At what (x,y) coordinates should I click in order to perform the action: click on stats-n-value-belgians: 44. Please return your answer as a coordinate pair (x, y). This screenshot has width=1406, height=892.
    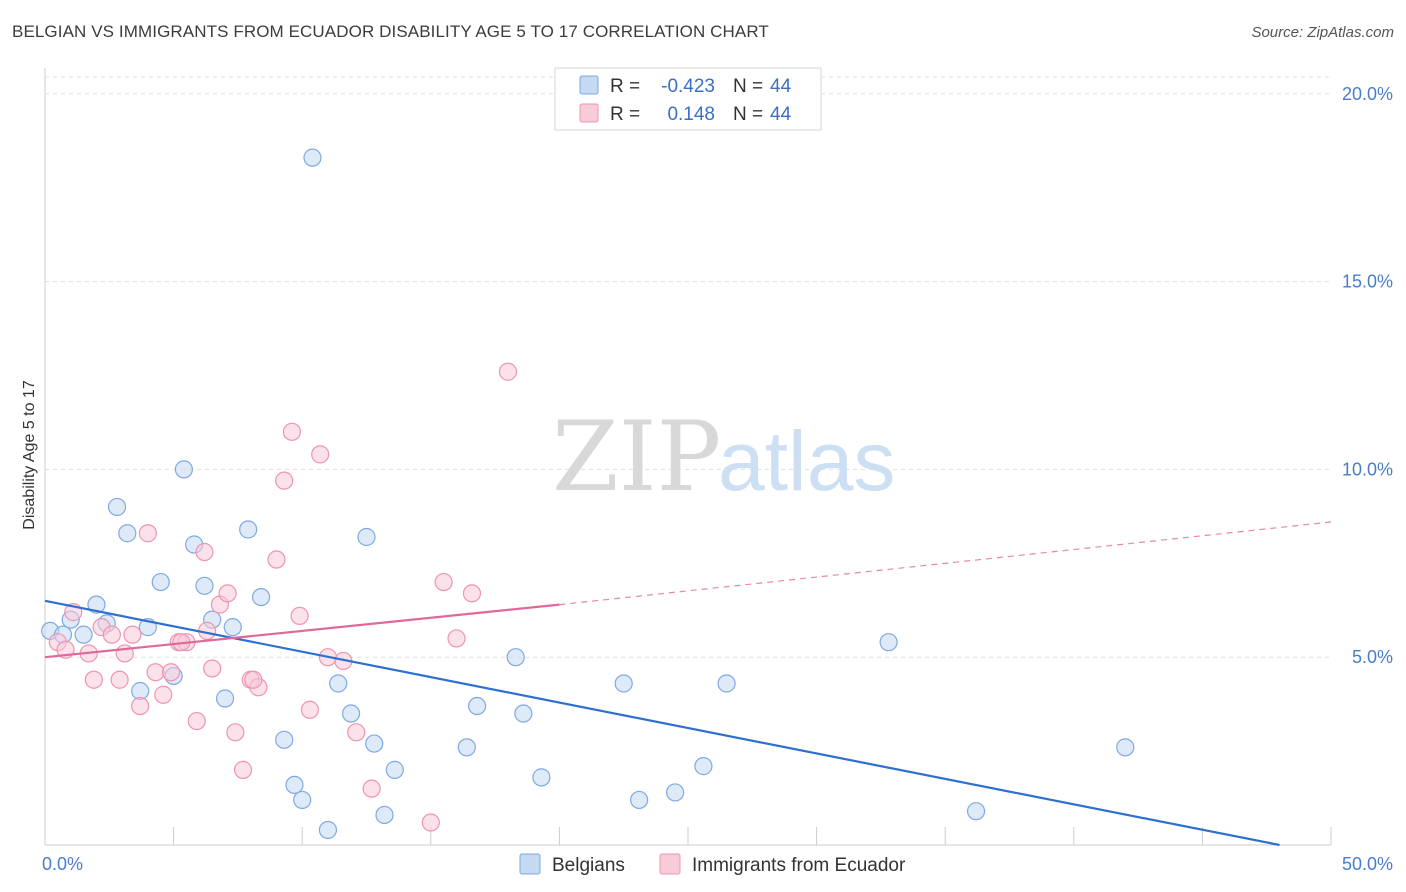
    Looking at the image, I should click on (781, 86).